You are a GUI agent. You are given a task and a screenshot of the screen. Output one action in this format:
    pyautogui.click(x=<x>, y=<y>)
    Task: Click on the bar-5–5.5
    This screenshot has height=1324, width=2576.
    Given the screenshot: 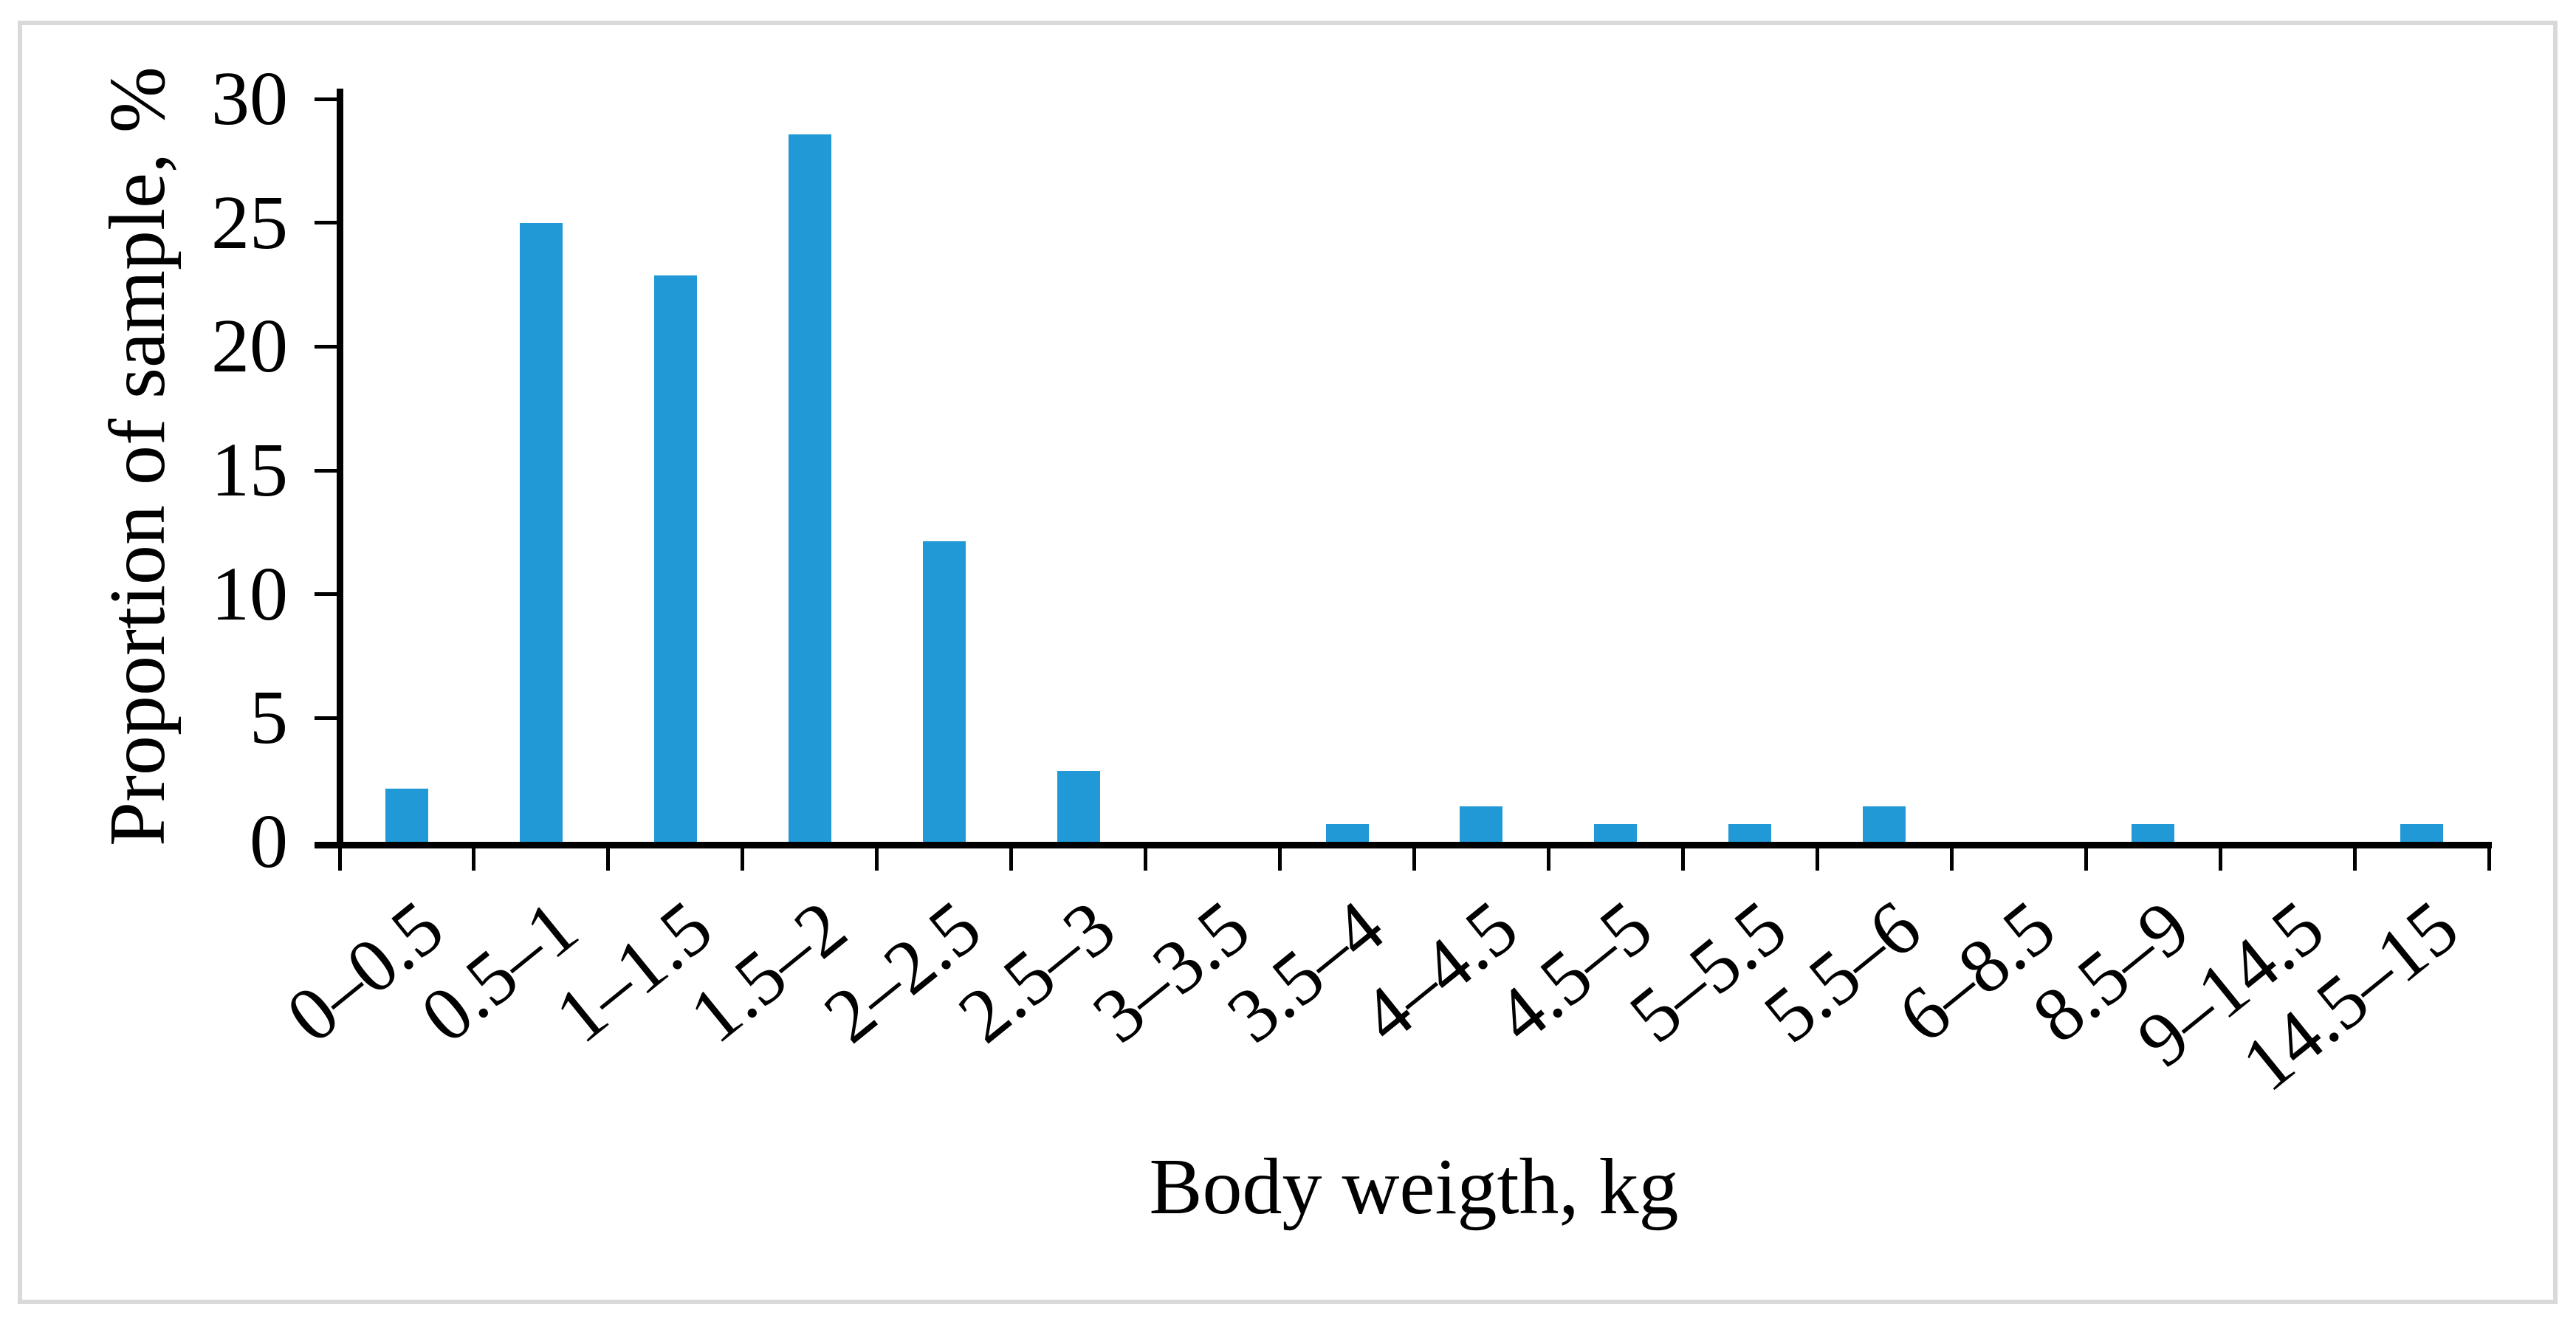 What is the action you would take?
    pyautogui.click(x=1750, y=833)
    